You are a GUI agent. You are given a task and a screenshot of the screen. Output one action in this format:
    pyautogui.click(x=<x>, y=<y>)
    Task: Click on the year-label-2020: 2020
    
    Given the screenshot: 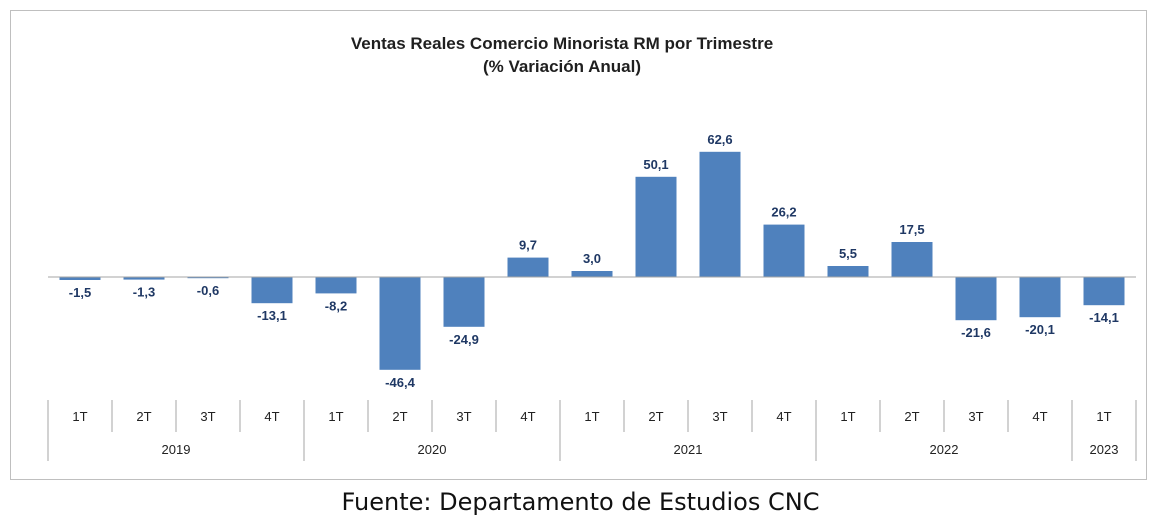 What is the action you would take?
    pyautogui.click(x=432, y=449)
    